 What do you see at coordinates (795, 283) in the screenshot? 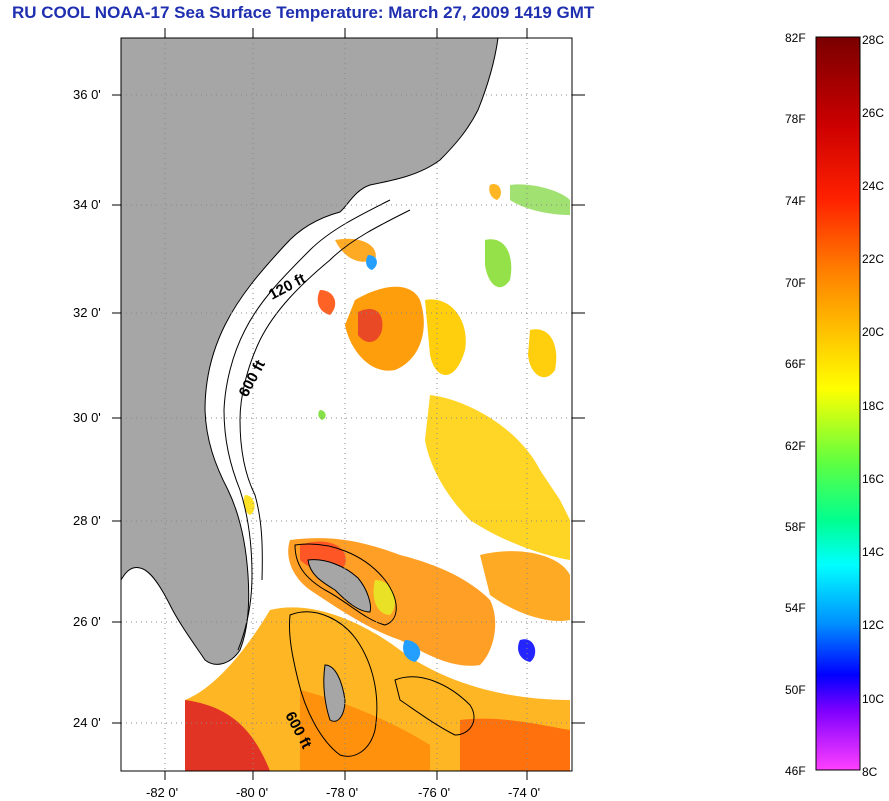
I see `colorbar-f-label: 70F` at bounding box center [795, 283].